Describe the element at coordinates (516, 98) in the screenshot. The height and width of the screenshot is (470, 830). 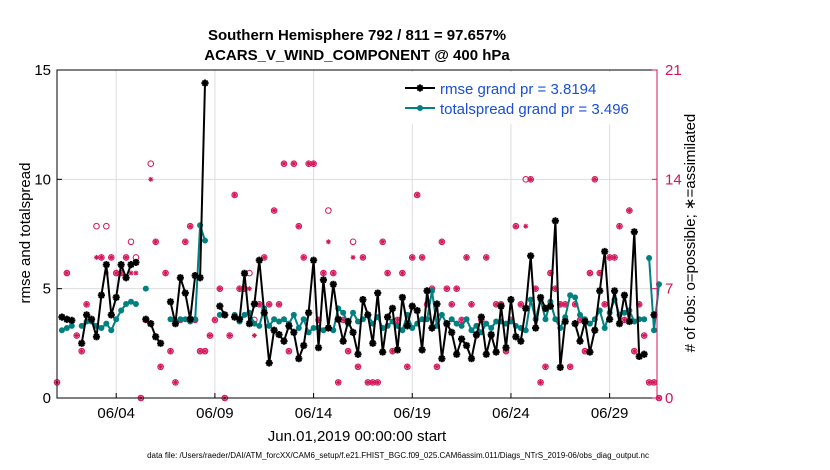
I see `legend-box` at that location.